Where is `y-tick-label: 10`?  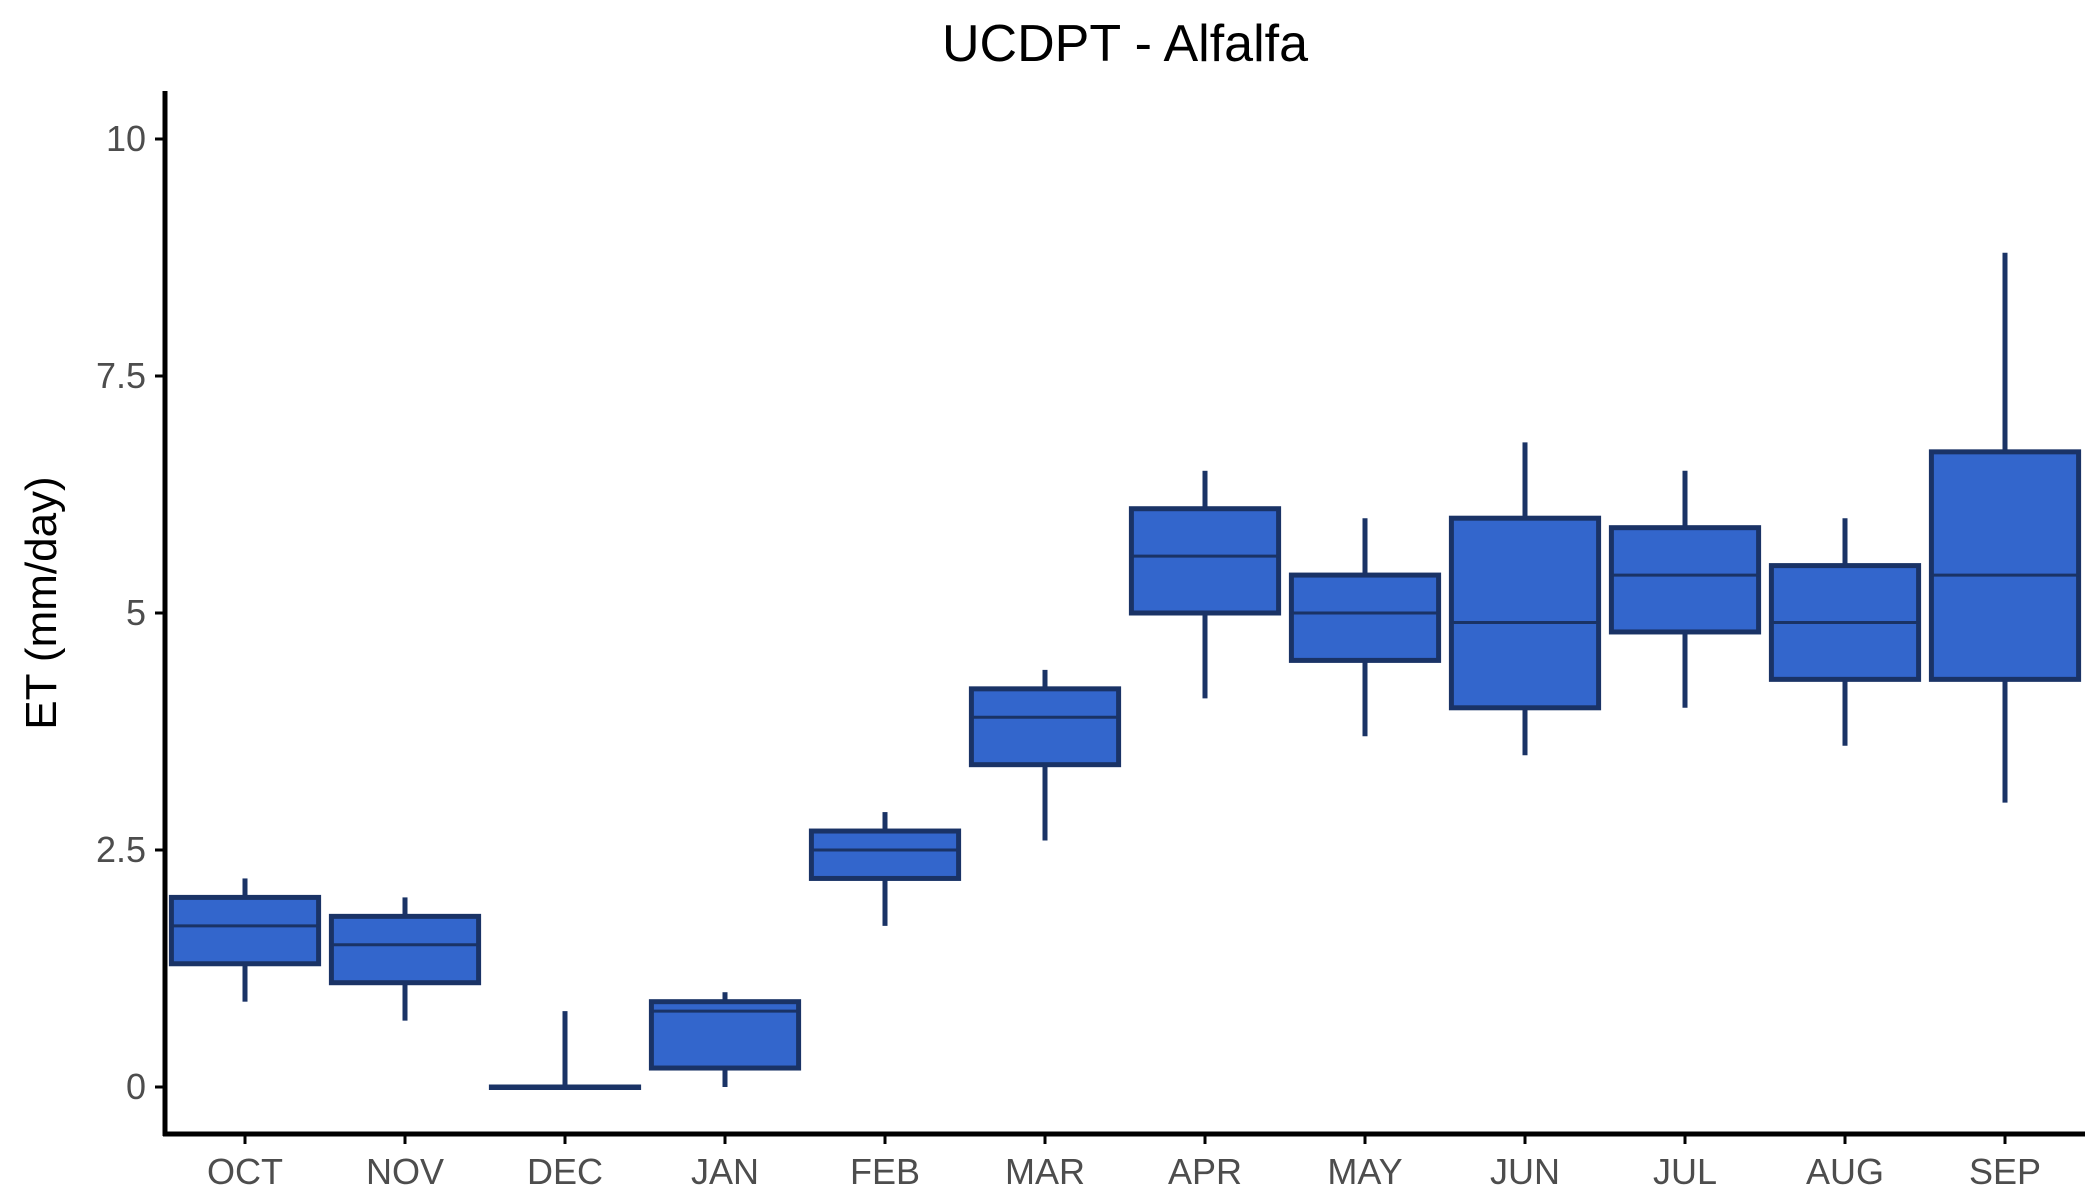
y-tick-label: 10 is located at coordinates (126, 138).